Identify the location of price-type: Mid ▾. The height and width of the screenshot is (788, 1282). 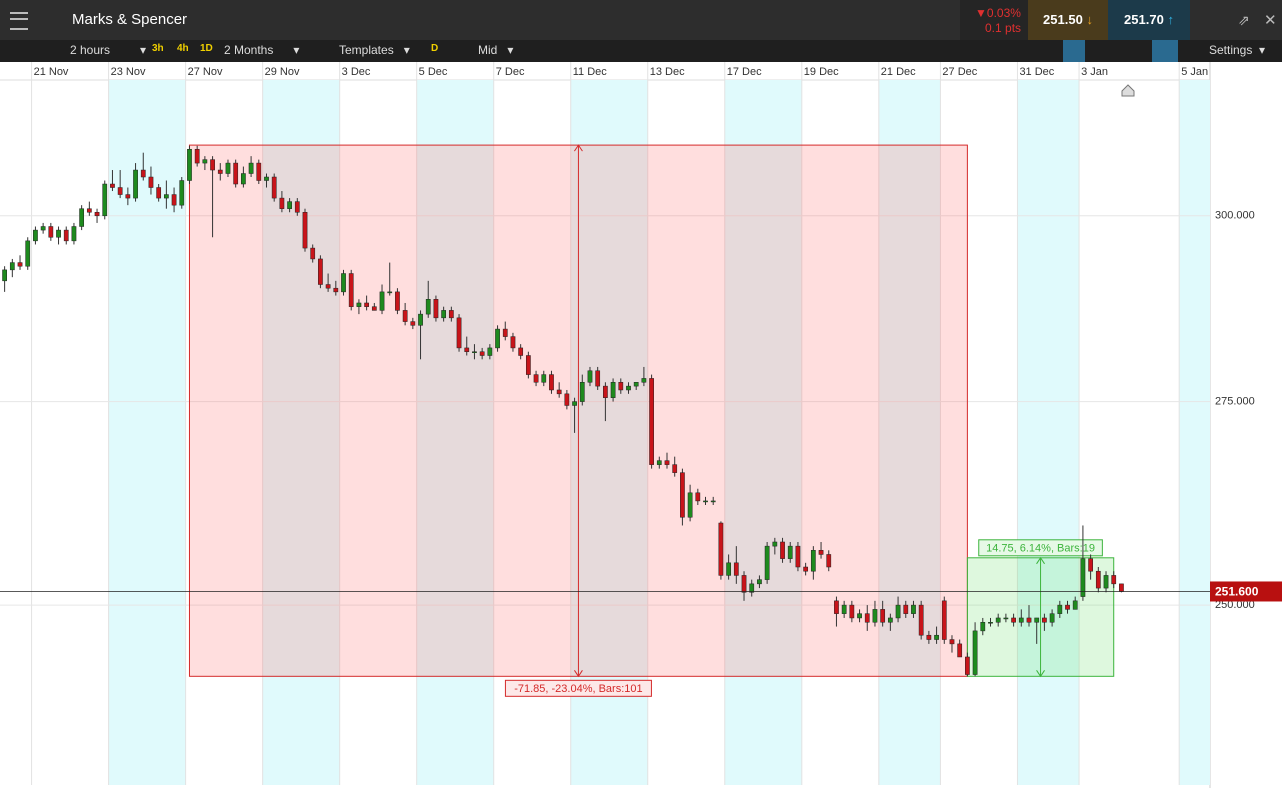
(496, 50).